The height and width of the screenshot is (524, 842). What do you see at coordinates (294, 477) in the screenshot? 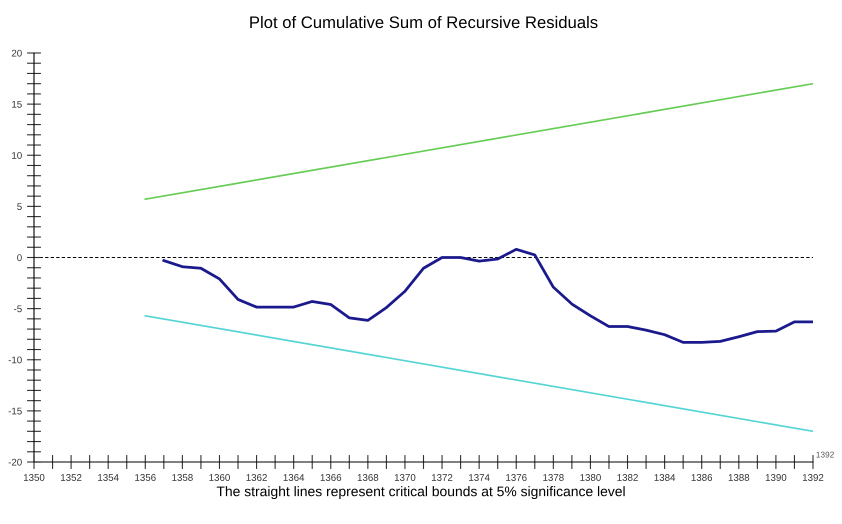
I see `x-tick-label: 1364` at bounding box center [294, 477].